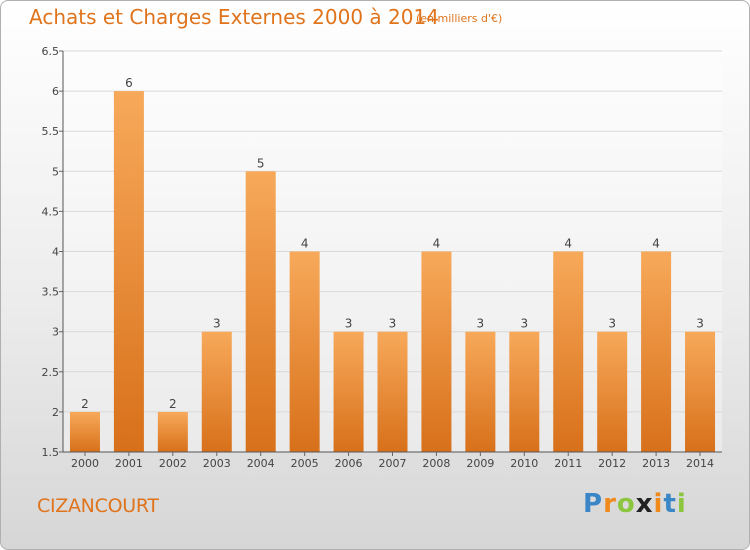 The image size is (750, 550). What do you see at coordinates (393, 463) in the screenshot?
I see `x-tick-label: 2007` at bounding box center [393, 463].